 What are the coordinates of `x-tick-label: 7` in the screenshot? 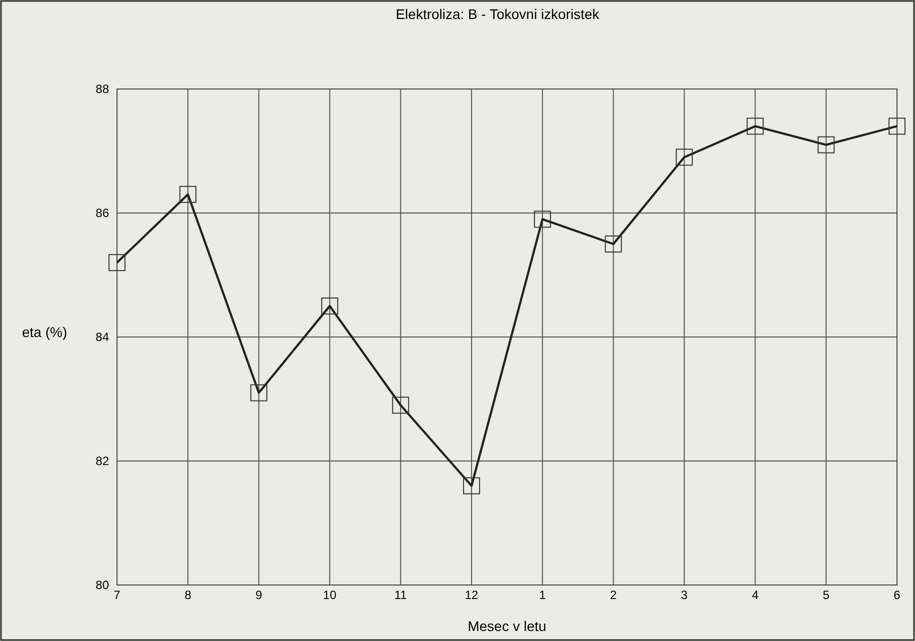 It's located at (117, 595).